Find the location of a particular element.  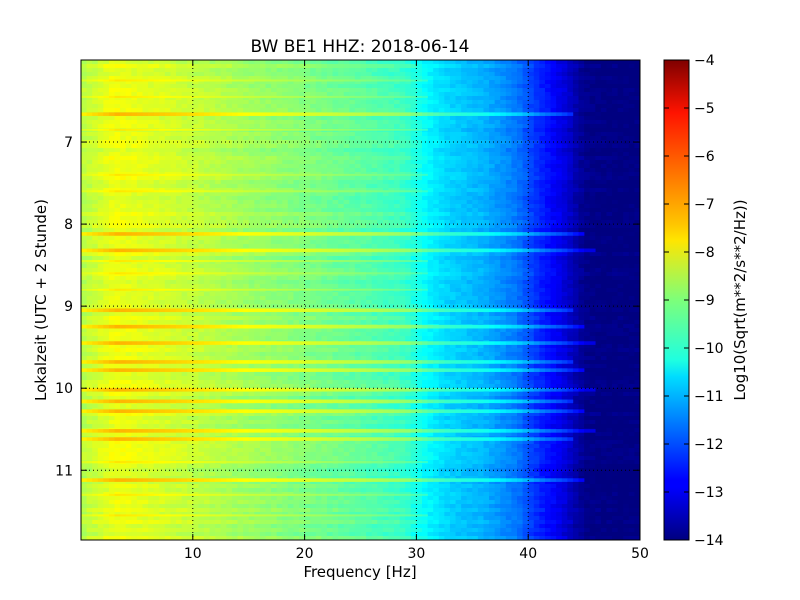

chart-title: BW BE1 HHZ: 2018-06-14 is located at coordinates (359, 47).